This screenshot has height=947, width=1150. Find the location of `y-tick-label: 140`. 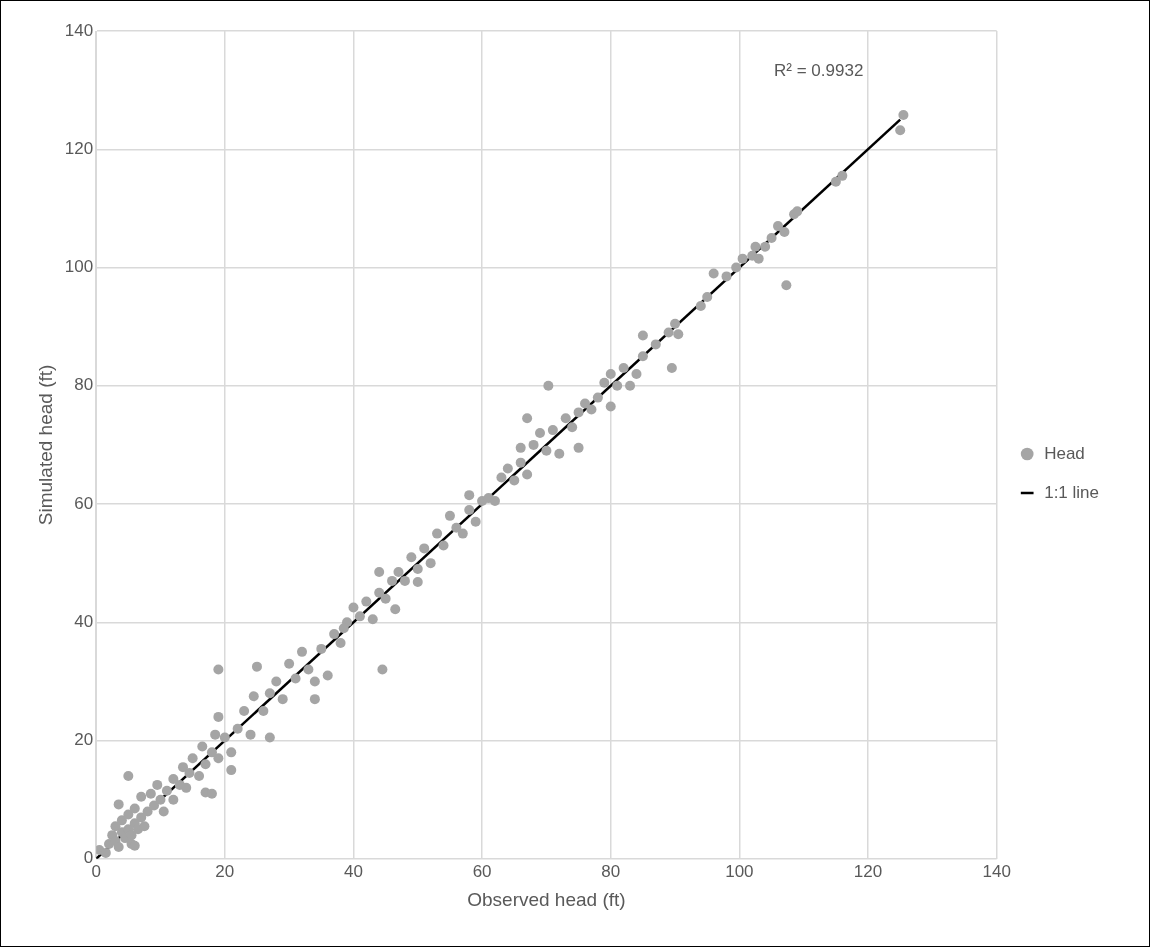

y-tick-label: 140 is located at coordinates (79, 30).